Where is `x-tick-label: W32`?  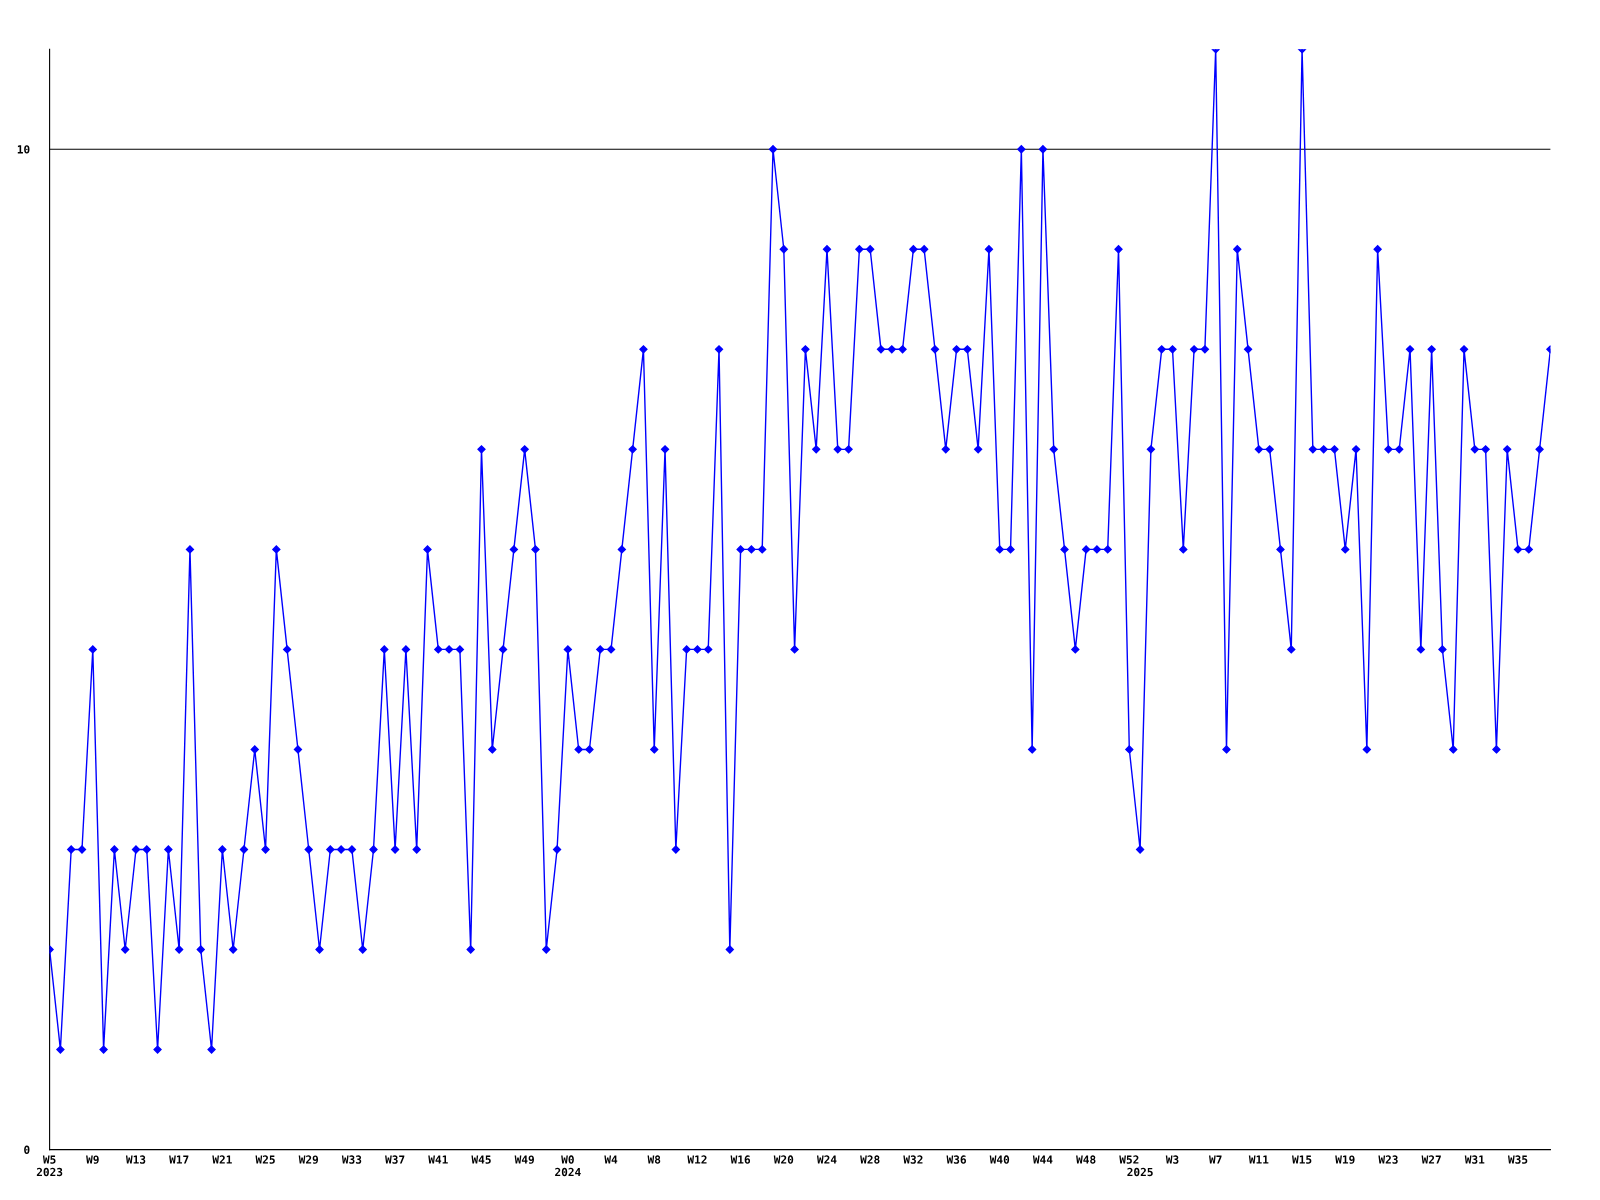
x-tick-label: W32 is located at coordinates (913, 1159).